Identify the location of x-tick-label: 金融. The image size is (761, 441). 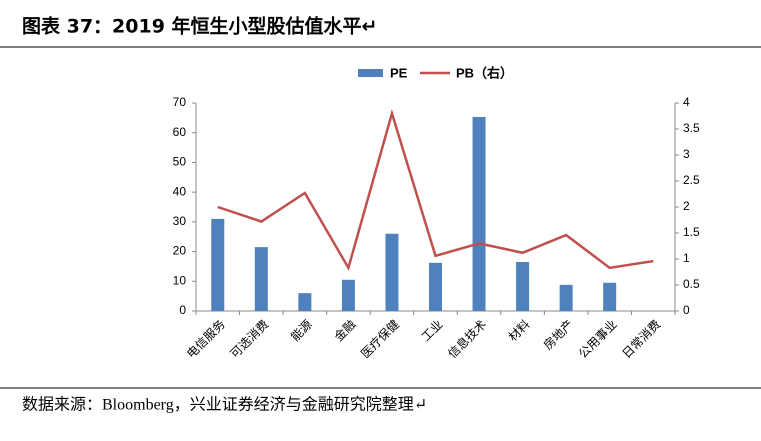
(345, 330).